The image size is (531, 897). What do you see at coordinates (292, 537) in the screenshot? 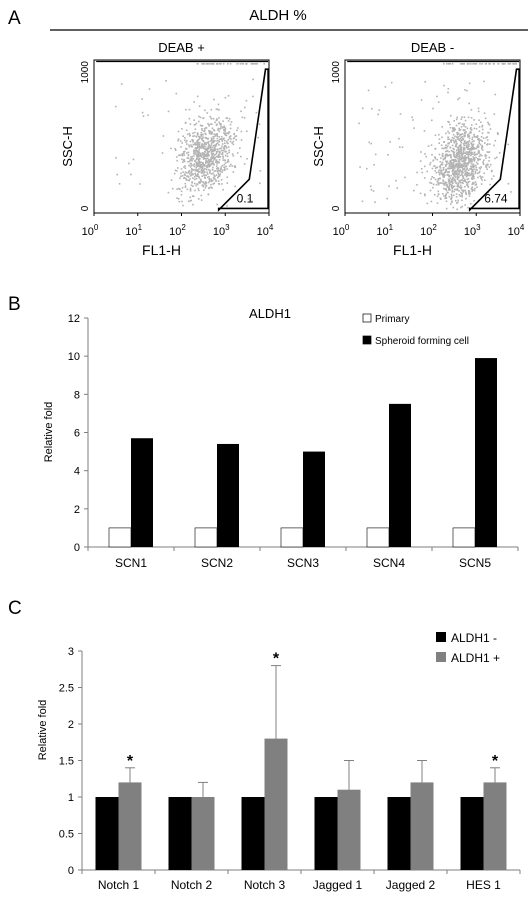
I see `chart-b-bar-primary` at bounding box center [292, 537].